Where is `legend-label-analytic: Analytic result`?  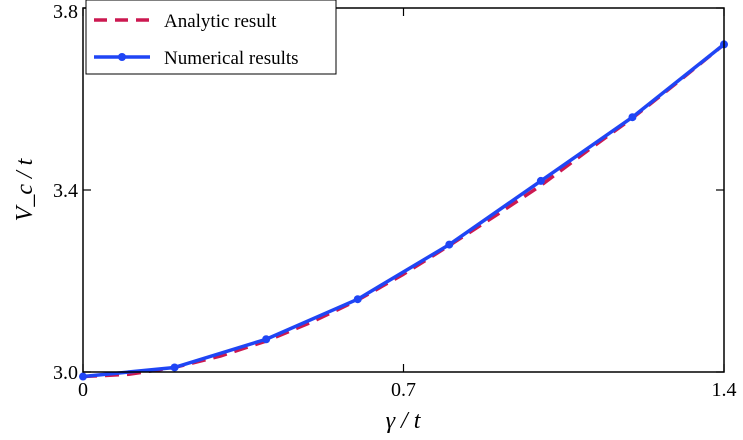
legend-label-analytic: Analytic result is located at coordinates (220, 21).